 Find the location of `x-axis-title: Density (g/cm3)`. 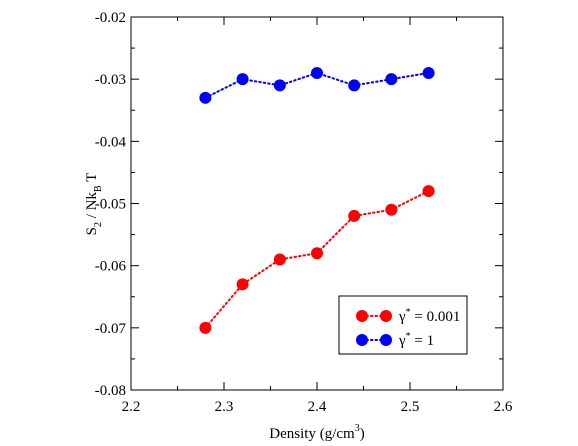

x-axis-title: Density (g/cm3) is located at coordinates (316, 432).